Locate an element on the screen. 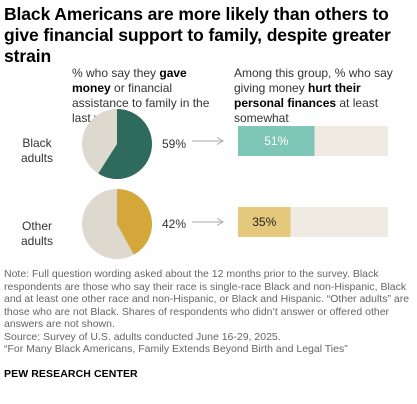  bar-value-label-0: 51% is located at coordinates (276, 141).